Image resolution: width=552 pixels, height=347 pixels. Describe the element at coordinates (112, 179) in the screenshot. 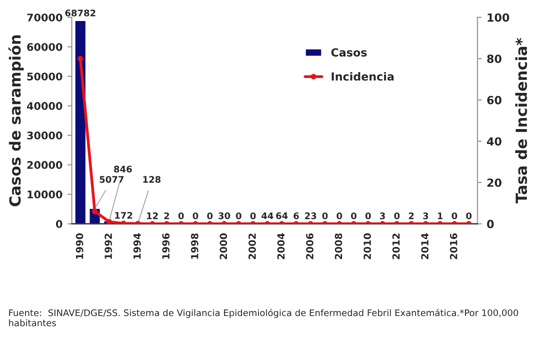

I see `data-label: 5077` at that location.